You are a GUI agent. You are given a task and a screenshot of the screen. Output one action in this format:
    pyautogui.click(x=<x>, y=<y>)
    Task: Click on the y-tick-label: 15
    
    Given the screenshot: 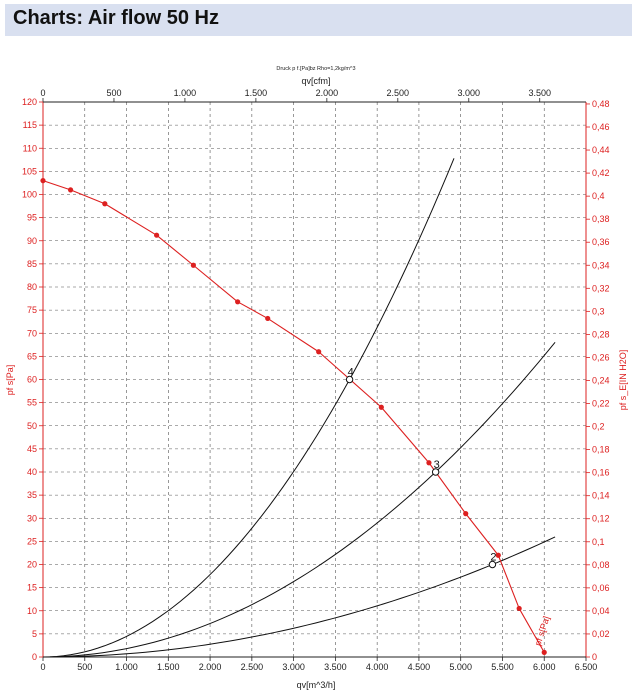 What is the action you would take?
    pyautogui.click(x=32, y=588)
    